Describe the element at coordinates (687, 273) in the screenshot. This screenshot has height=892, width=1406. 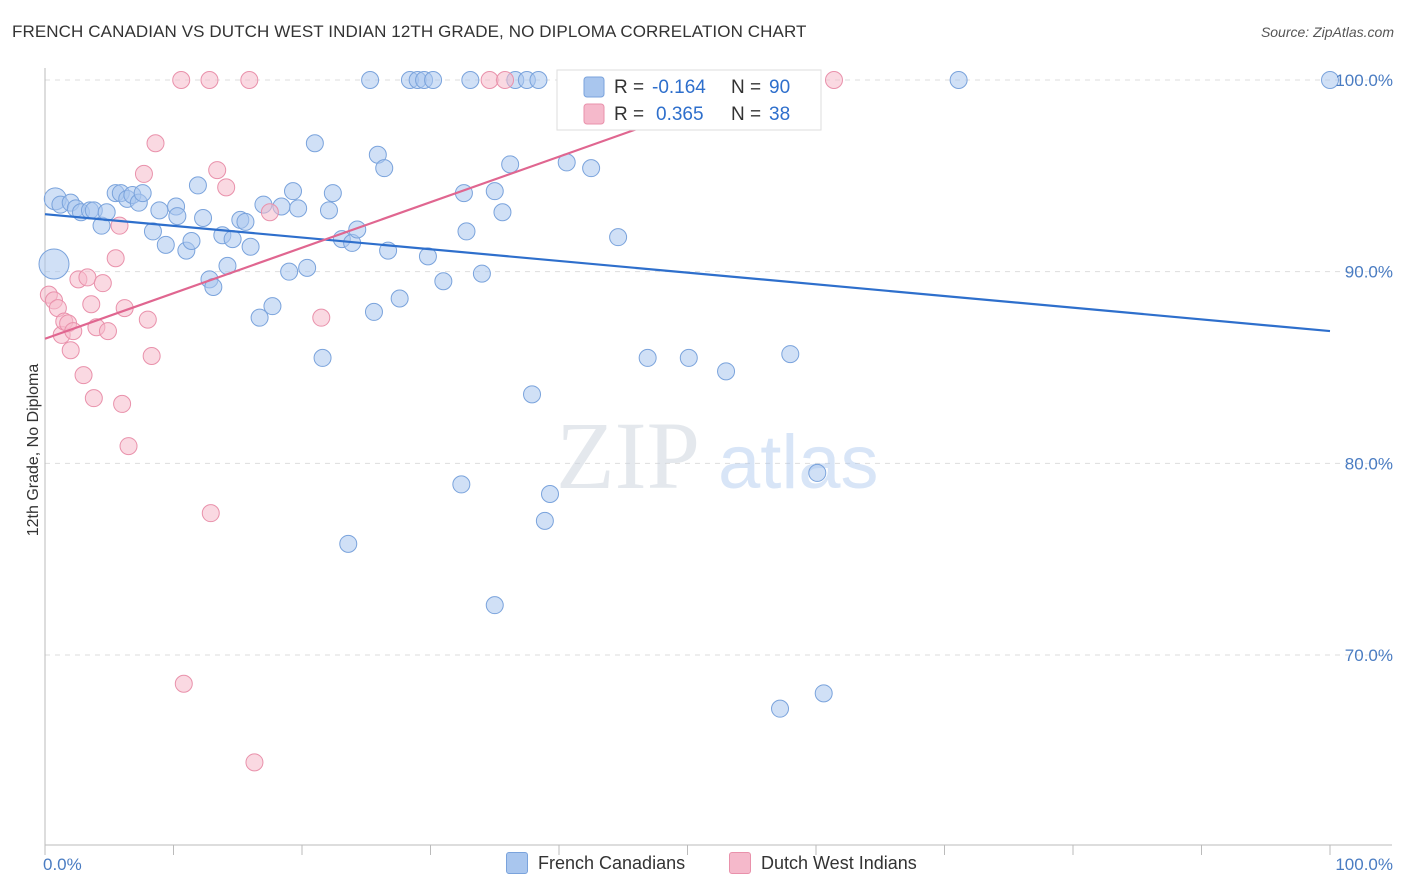
I see `trend-line-blue` at that location.